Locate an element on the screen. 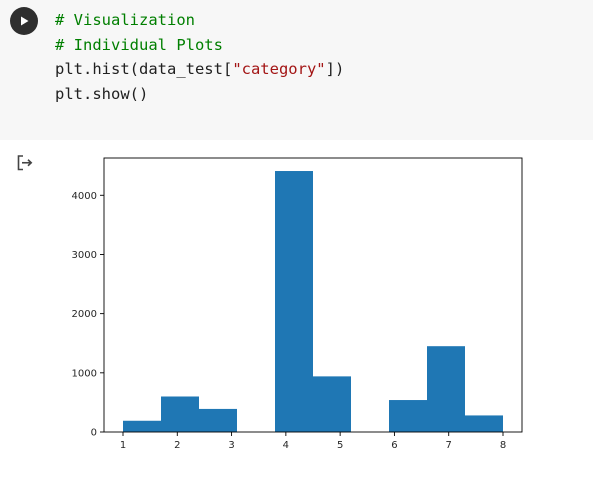  x-tick-label: 7 is located at coordinates (449, 445).